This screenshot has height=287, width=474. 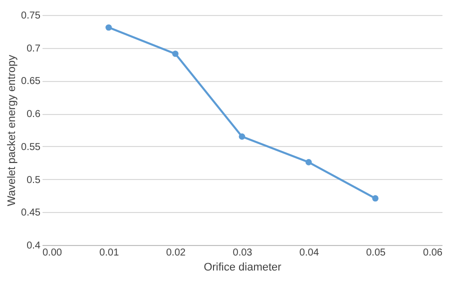 What do you see at coordinates (242, 253) in the screenshot?
I see `x-tick-label: 0.03` at bounding box center [242, 253].